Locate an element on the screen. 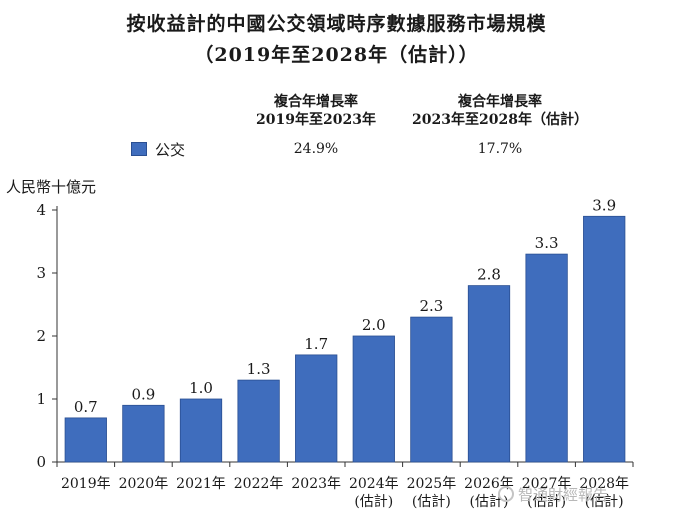  x-tick-label: 2028年 is located at coordinates (604, 484).